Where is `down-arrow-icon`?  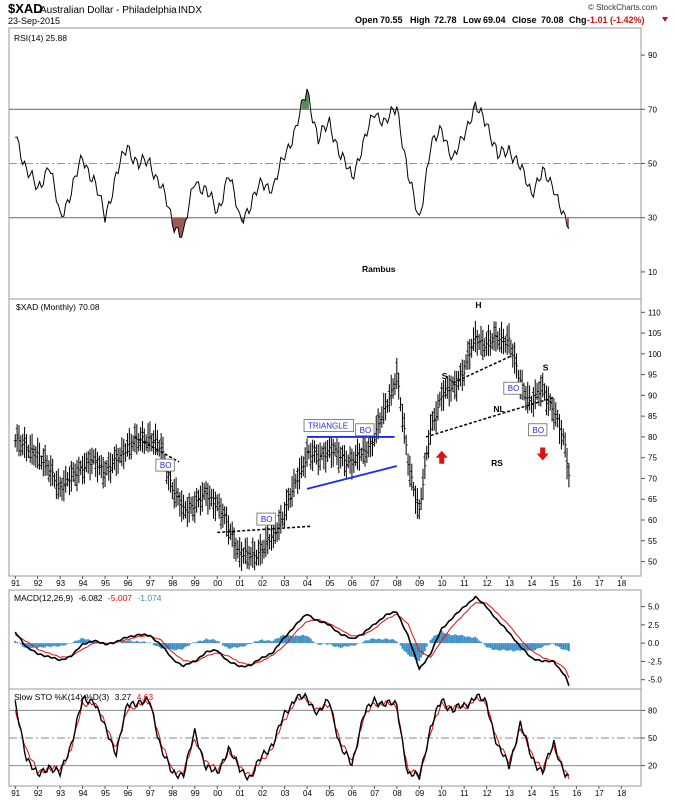 down-arrow-icon is located at coordinates (542, 454).